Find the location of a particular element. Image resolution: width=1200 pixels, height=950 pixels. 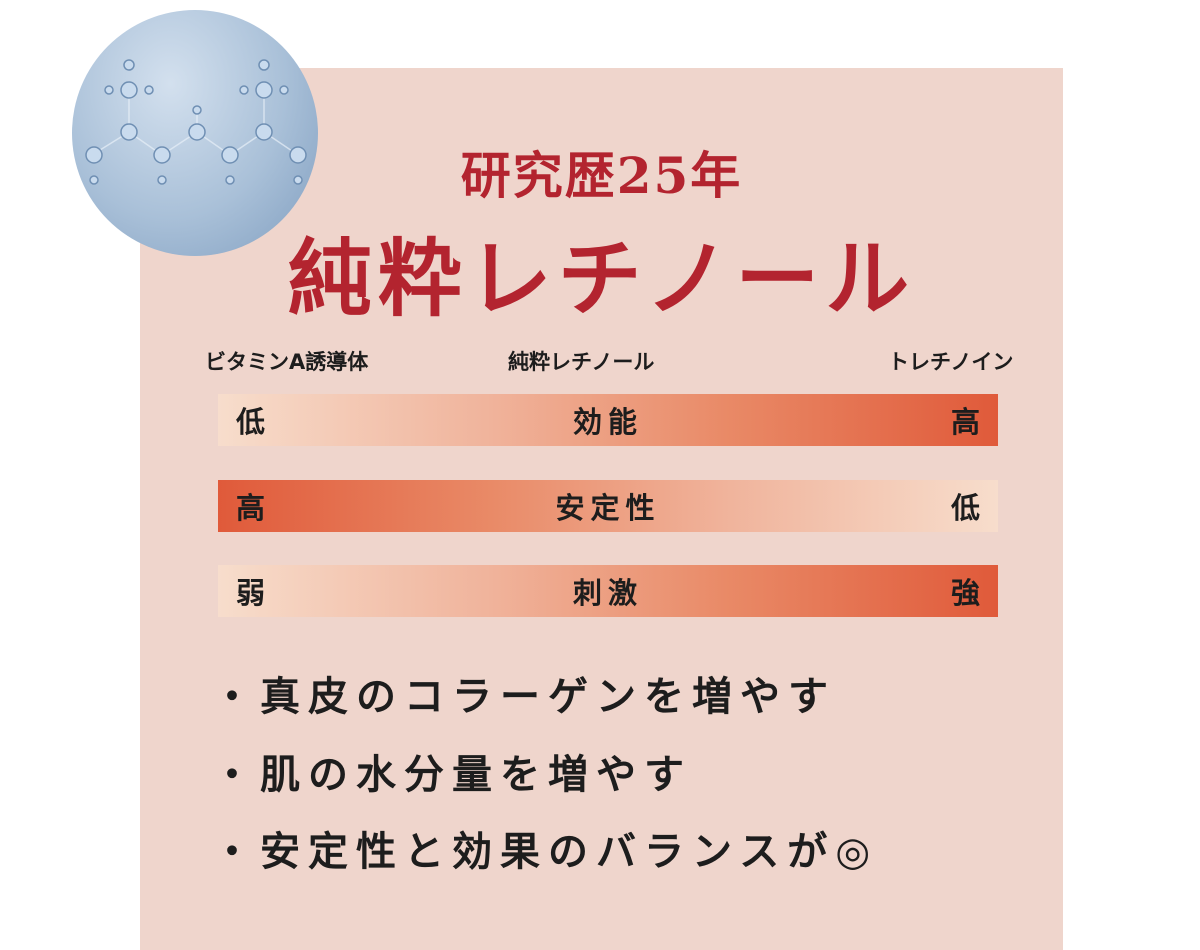

bar-right-label: 低 is located at coordinates (965, 508).